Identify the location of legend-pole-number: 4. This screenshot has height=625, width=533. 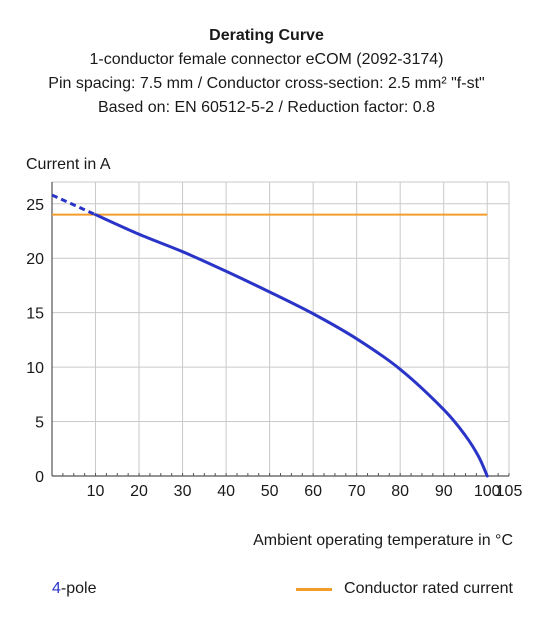
(56, 588).